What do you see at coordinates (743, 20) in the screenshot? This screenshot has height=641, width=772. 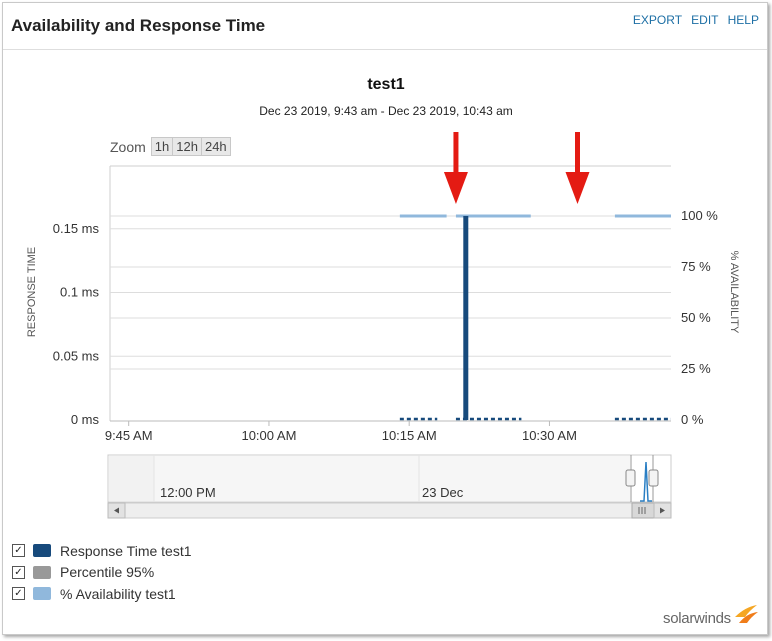 I see `help-link: HELP` at bounding box center [743, 20].